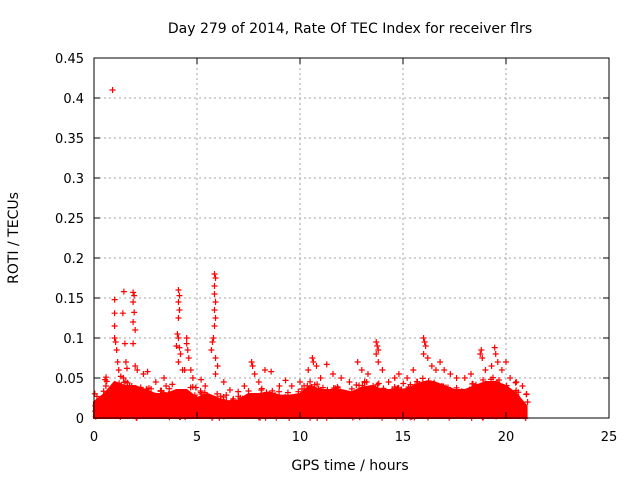 The width and height of the screenshot is (640, 480). I want to click on y-tick-label: 0.05, so click(69, 379).